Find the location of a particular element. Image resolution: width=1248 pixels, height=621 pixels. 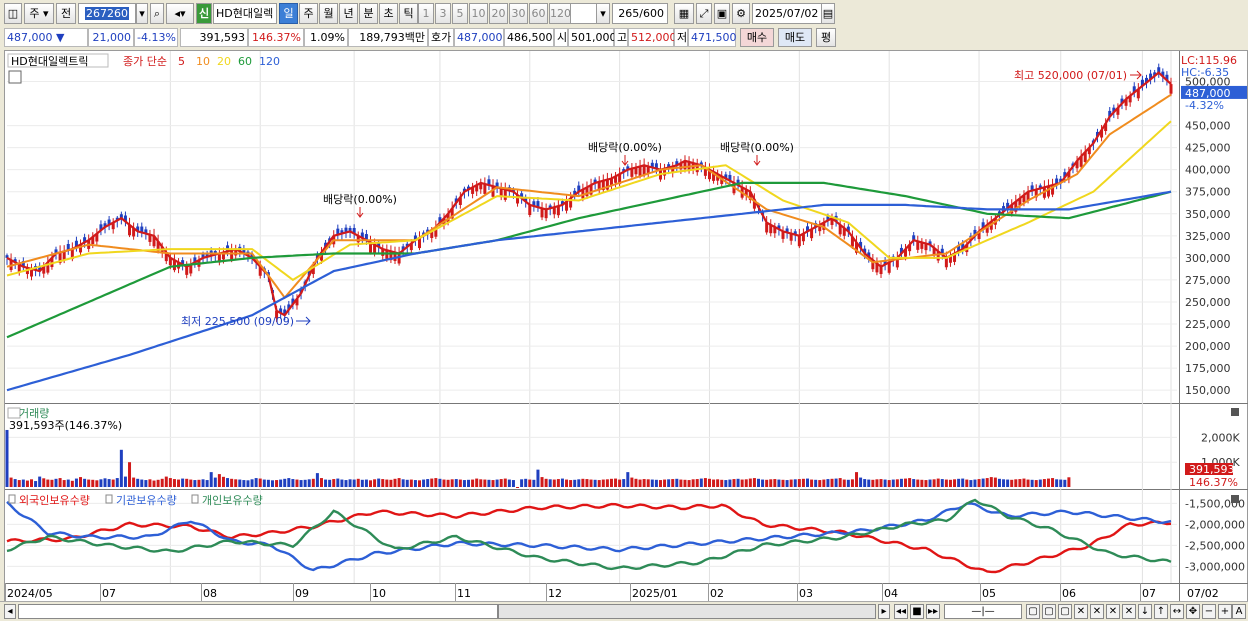

tools-icon: ▦ is located at coordinates (684, 13).